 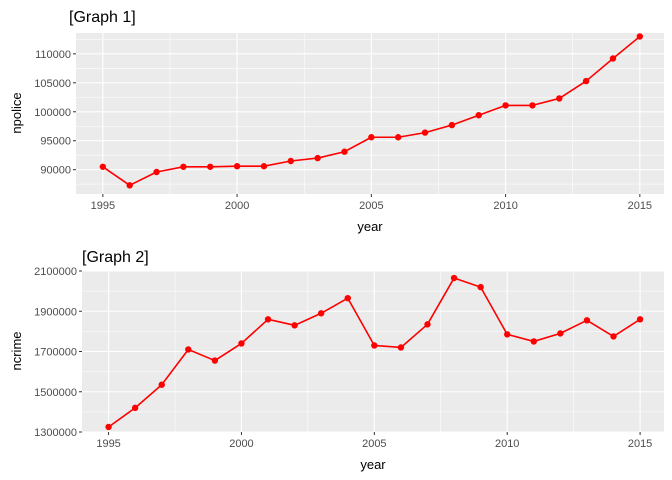 I want to click on y-tick-label: 1700000, so click(x=55, y=353).